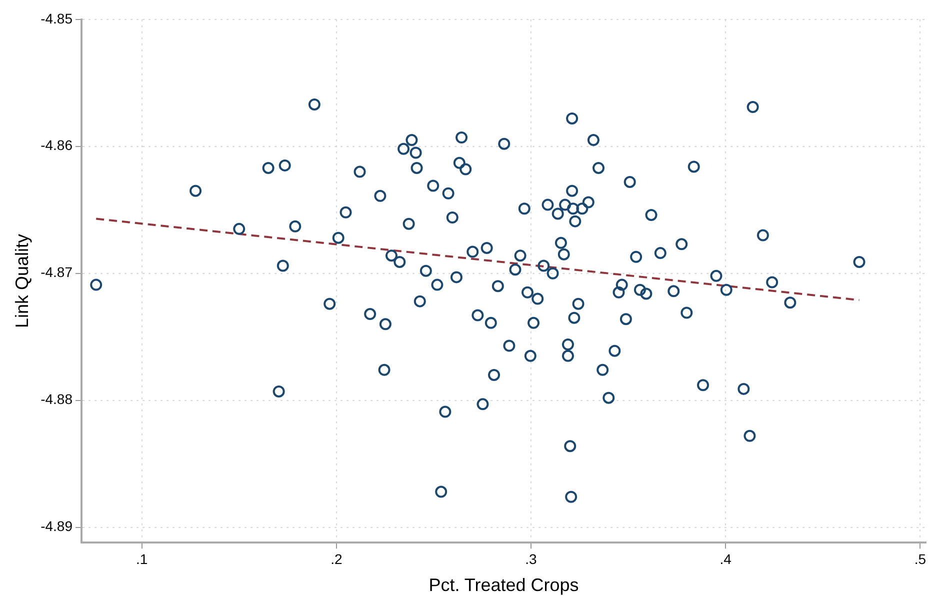 The image size is (946, 609). I want to click on x-tick-label: .3, so click(531, 558).